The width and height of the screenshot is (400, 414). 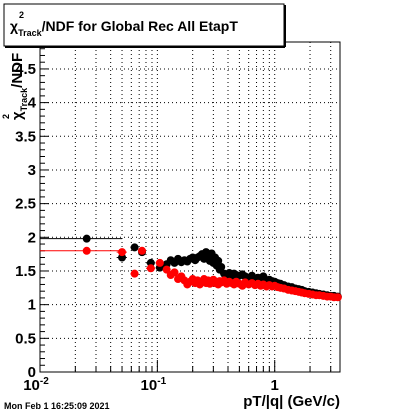 I want to click on svg-text: χTrack/NDF, so click(x=19, y=86).